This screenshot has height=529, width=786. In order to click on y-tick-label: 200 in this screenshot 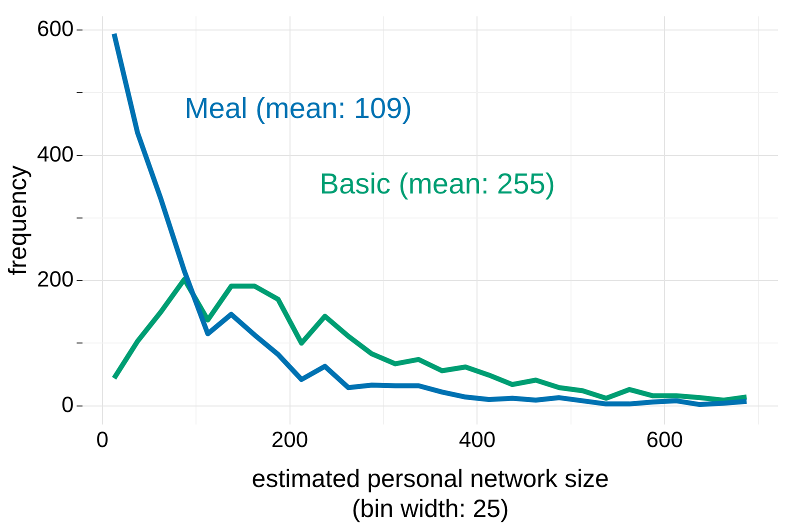, I will do `click(55, 279)`.